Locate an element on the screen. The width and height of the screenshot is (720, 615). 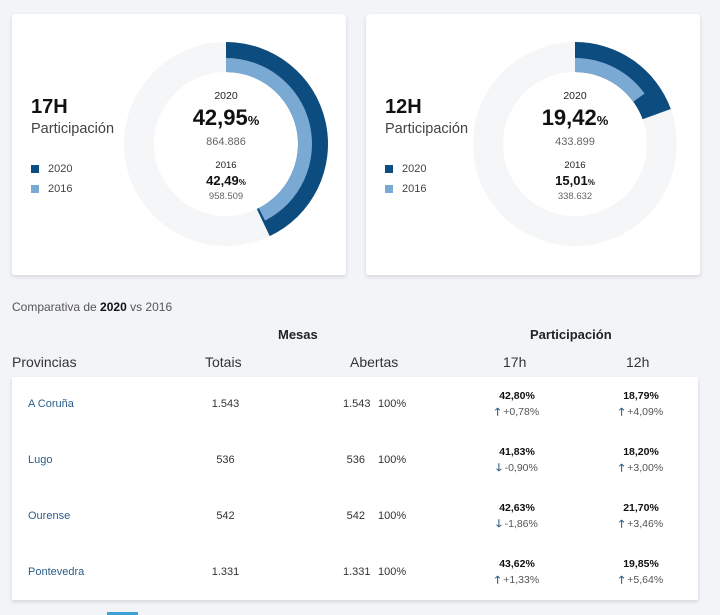
pagination-tab is located at coordinates (122, 613).